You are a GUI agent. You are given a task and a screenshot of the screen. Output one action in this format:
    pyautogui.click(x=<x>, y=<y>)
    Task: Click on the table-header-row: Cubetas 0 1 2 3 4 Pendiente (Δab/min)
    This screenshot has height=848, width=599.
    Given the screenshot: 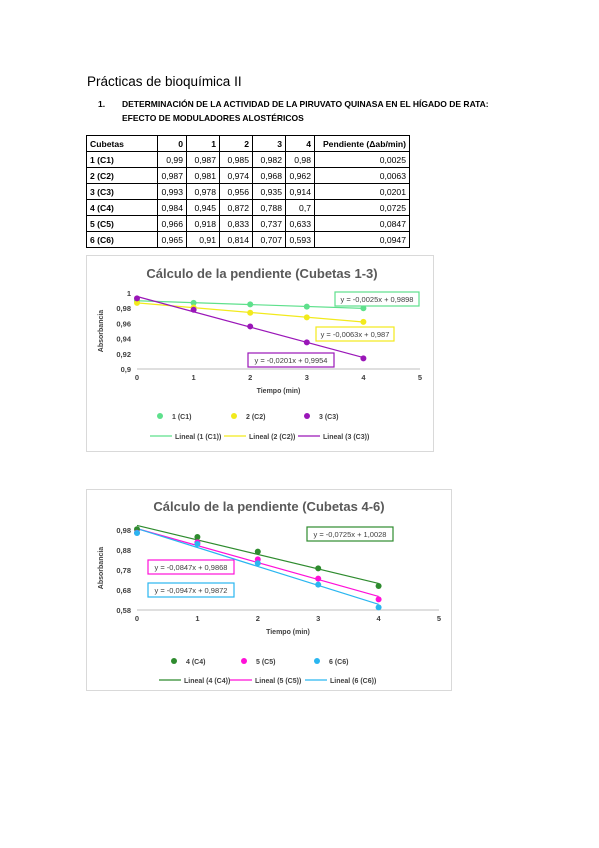 What is the action you would take?
    pyautogui.click(x=248, y=143)
    